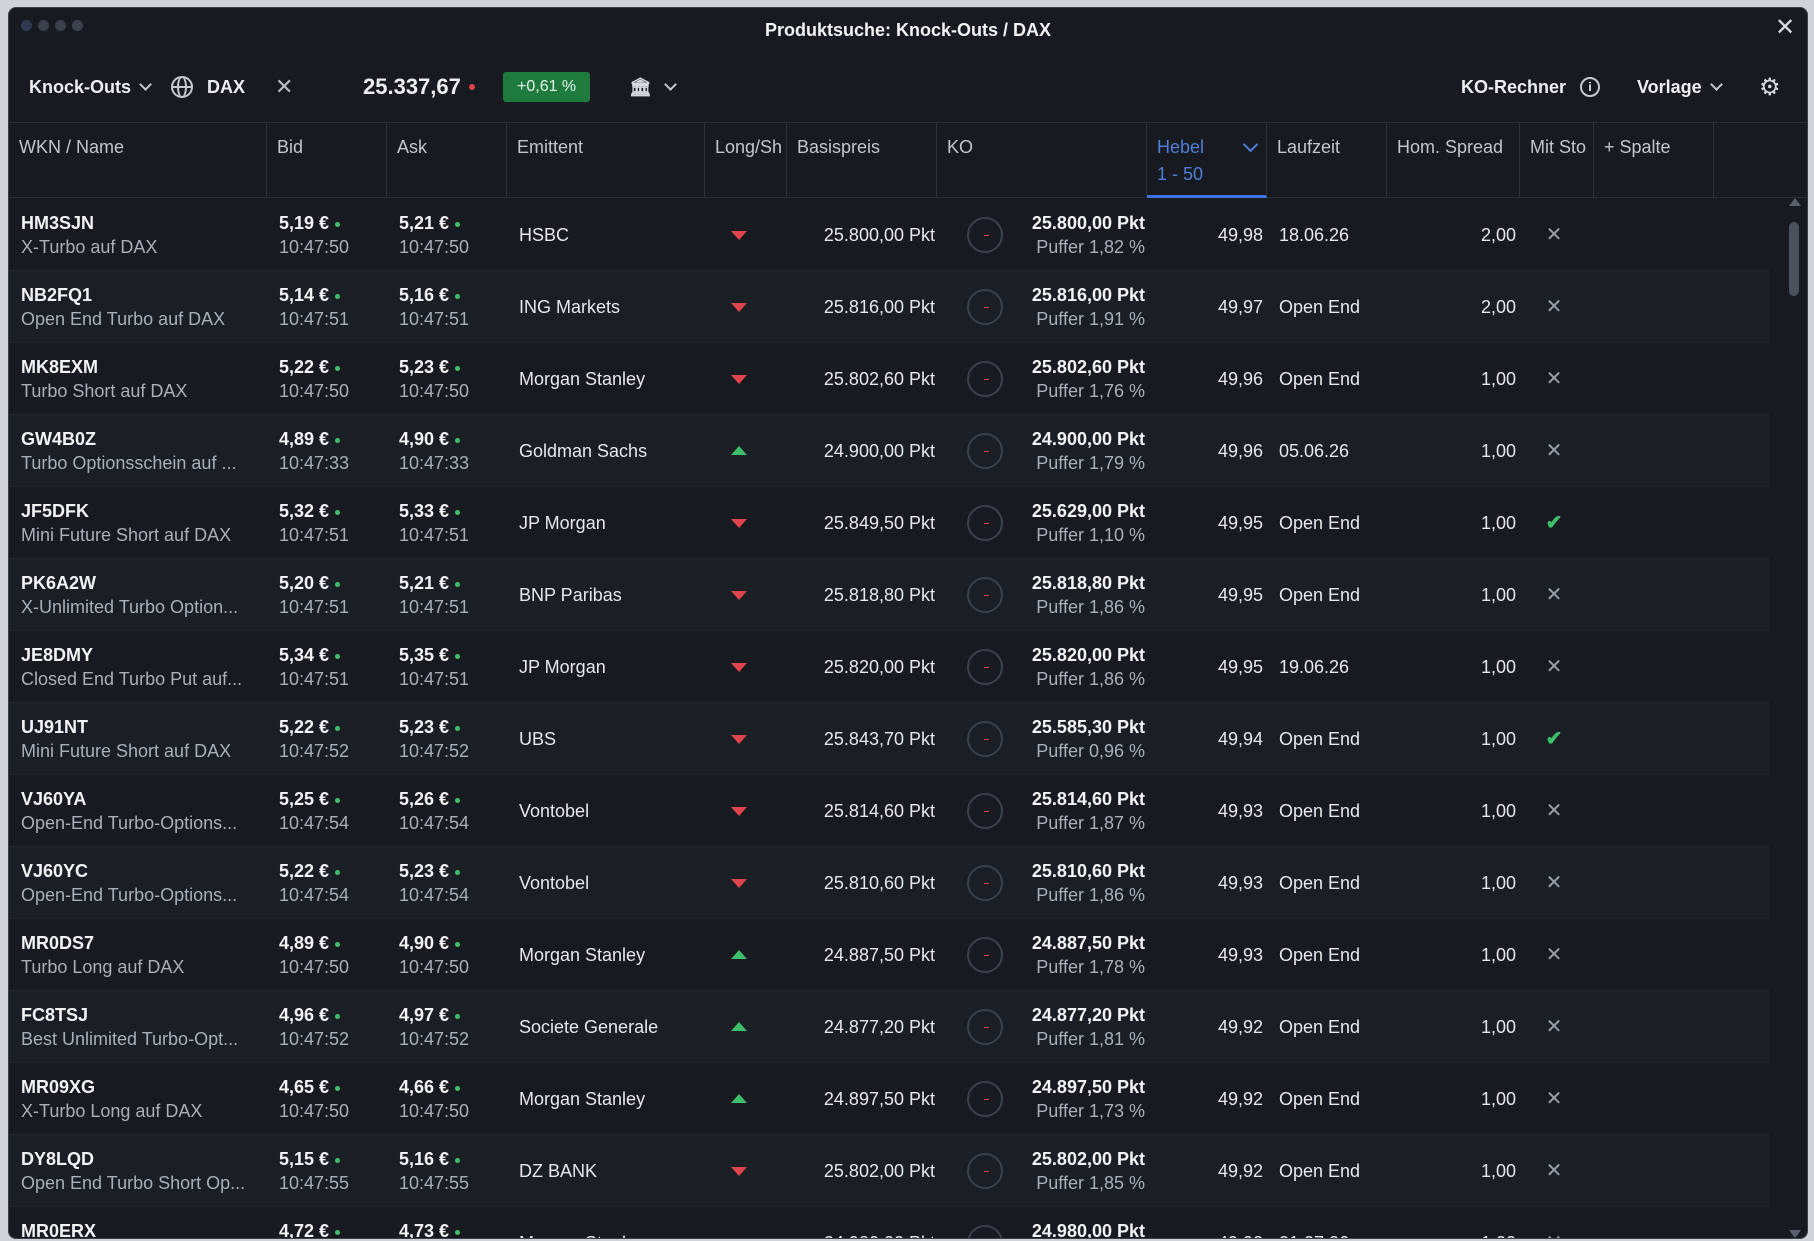 The image size is (1814, 1241). What do you see at coordinates (1794, 718) in the screenshot?
I see `vertical-scrollbar` at bounding box center [1794, 718].